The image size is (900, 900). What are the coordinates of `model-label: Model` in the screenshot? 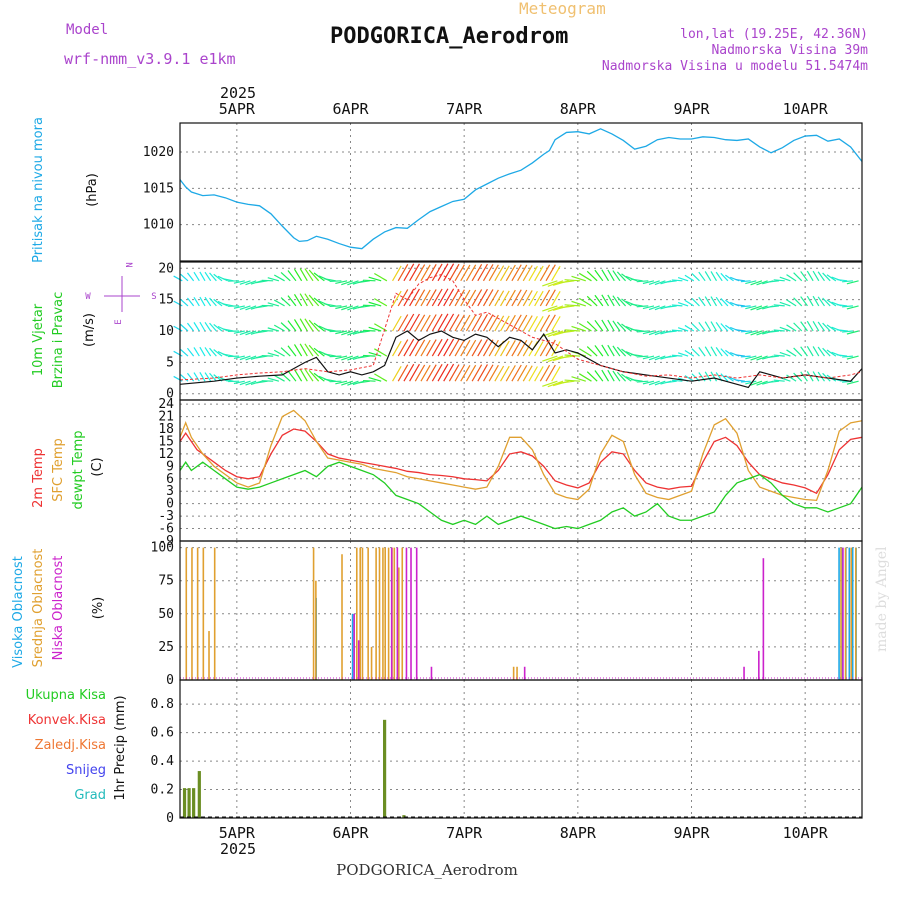 It's located at (87, 30).